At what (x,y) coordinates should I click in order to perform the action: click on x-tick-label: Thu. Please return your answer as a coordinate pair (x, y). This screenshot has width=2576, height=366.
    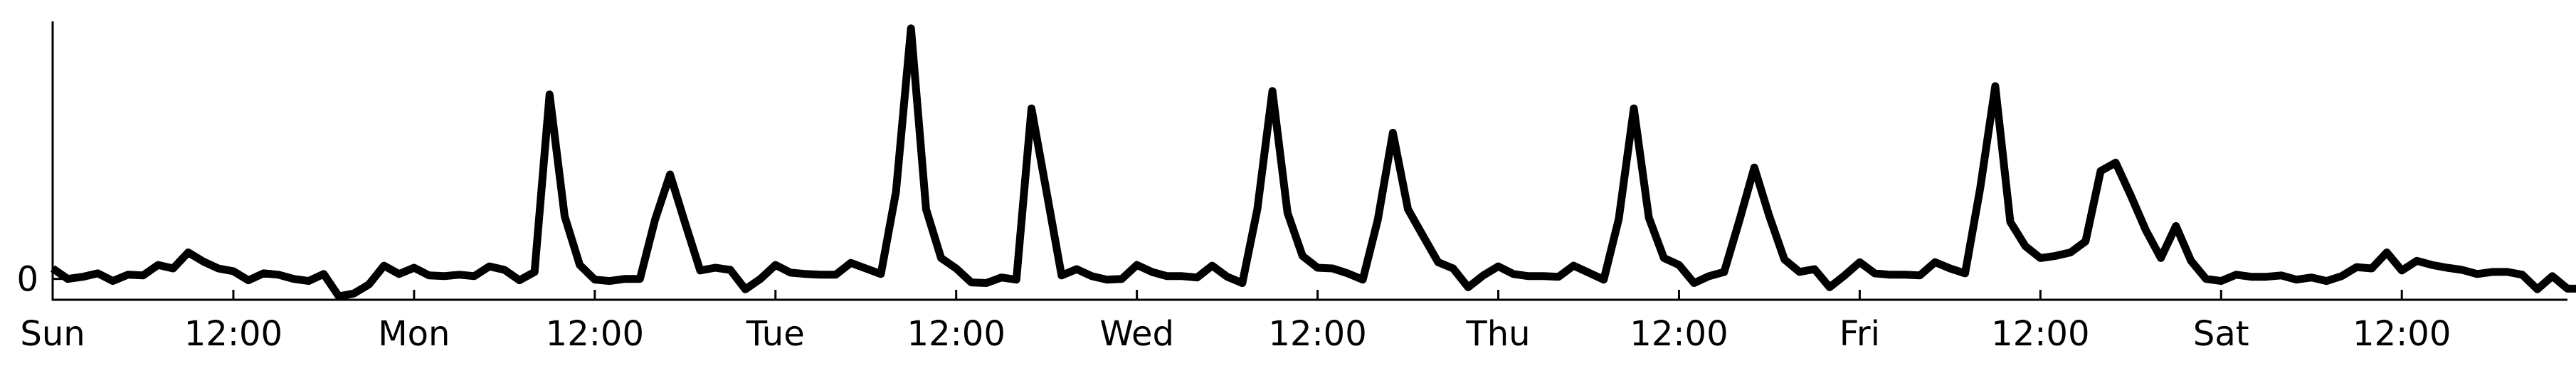
    Looking at the image, I should click on (1498, 334).